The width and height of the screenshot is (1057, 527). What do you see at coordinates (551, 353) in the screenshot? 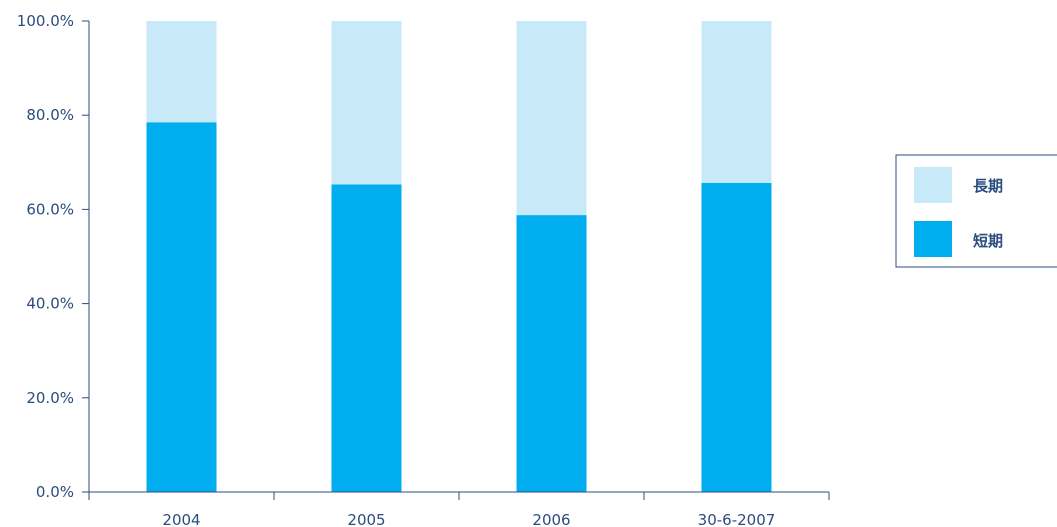
I see `bar-short-term-2006` at bounding box center [551, 353].